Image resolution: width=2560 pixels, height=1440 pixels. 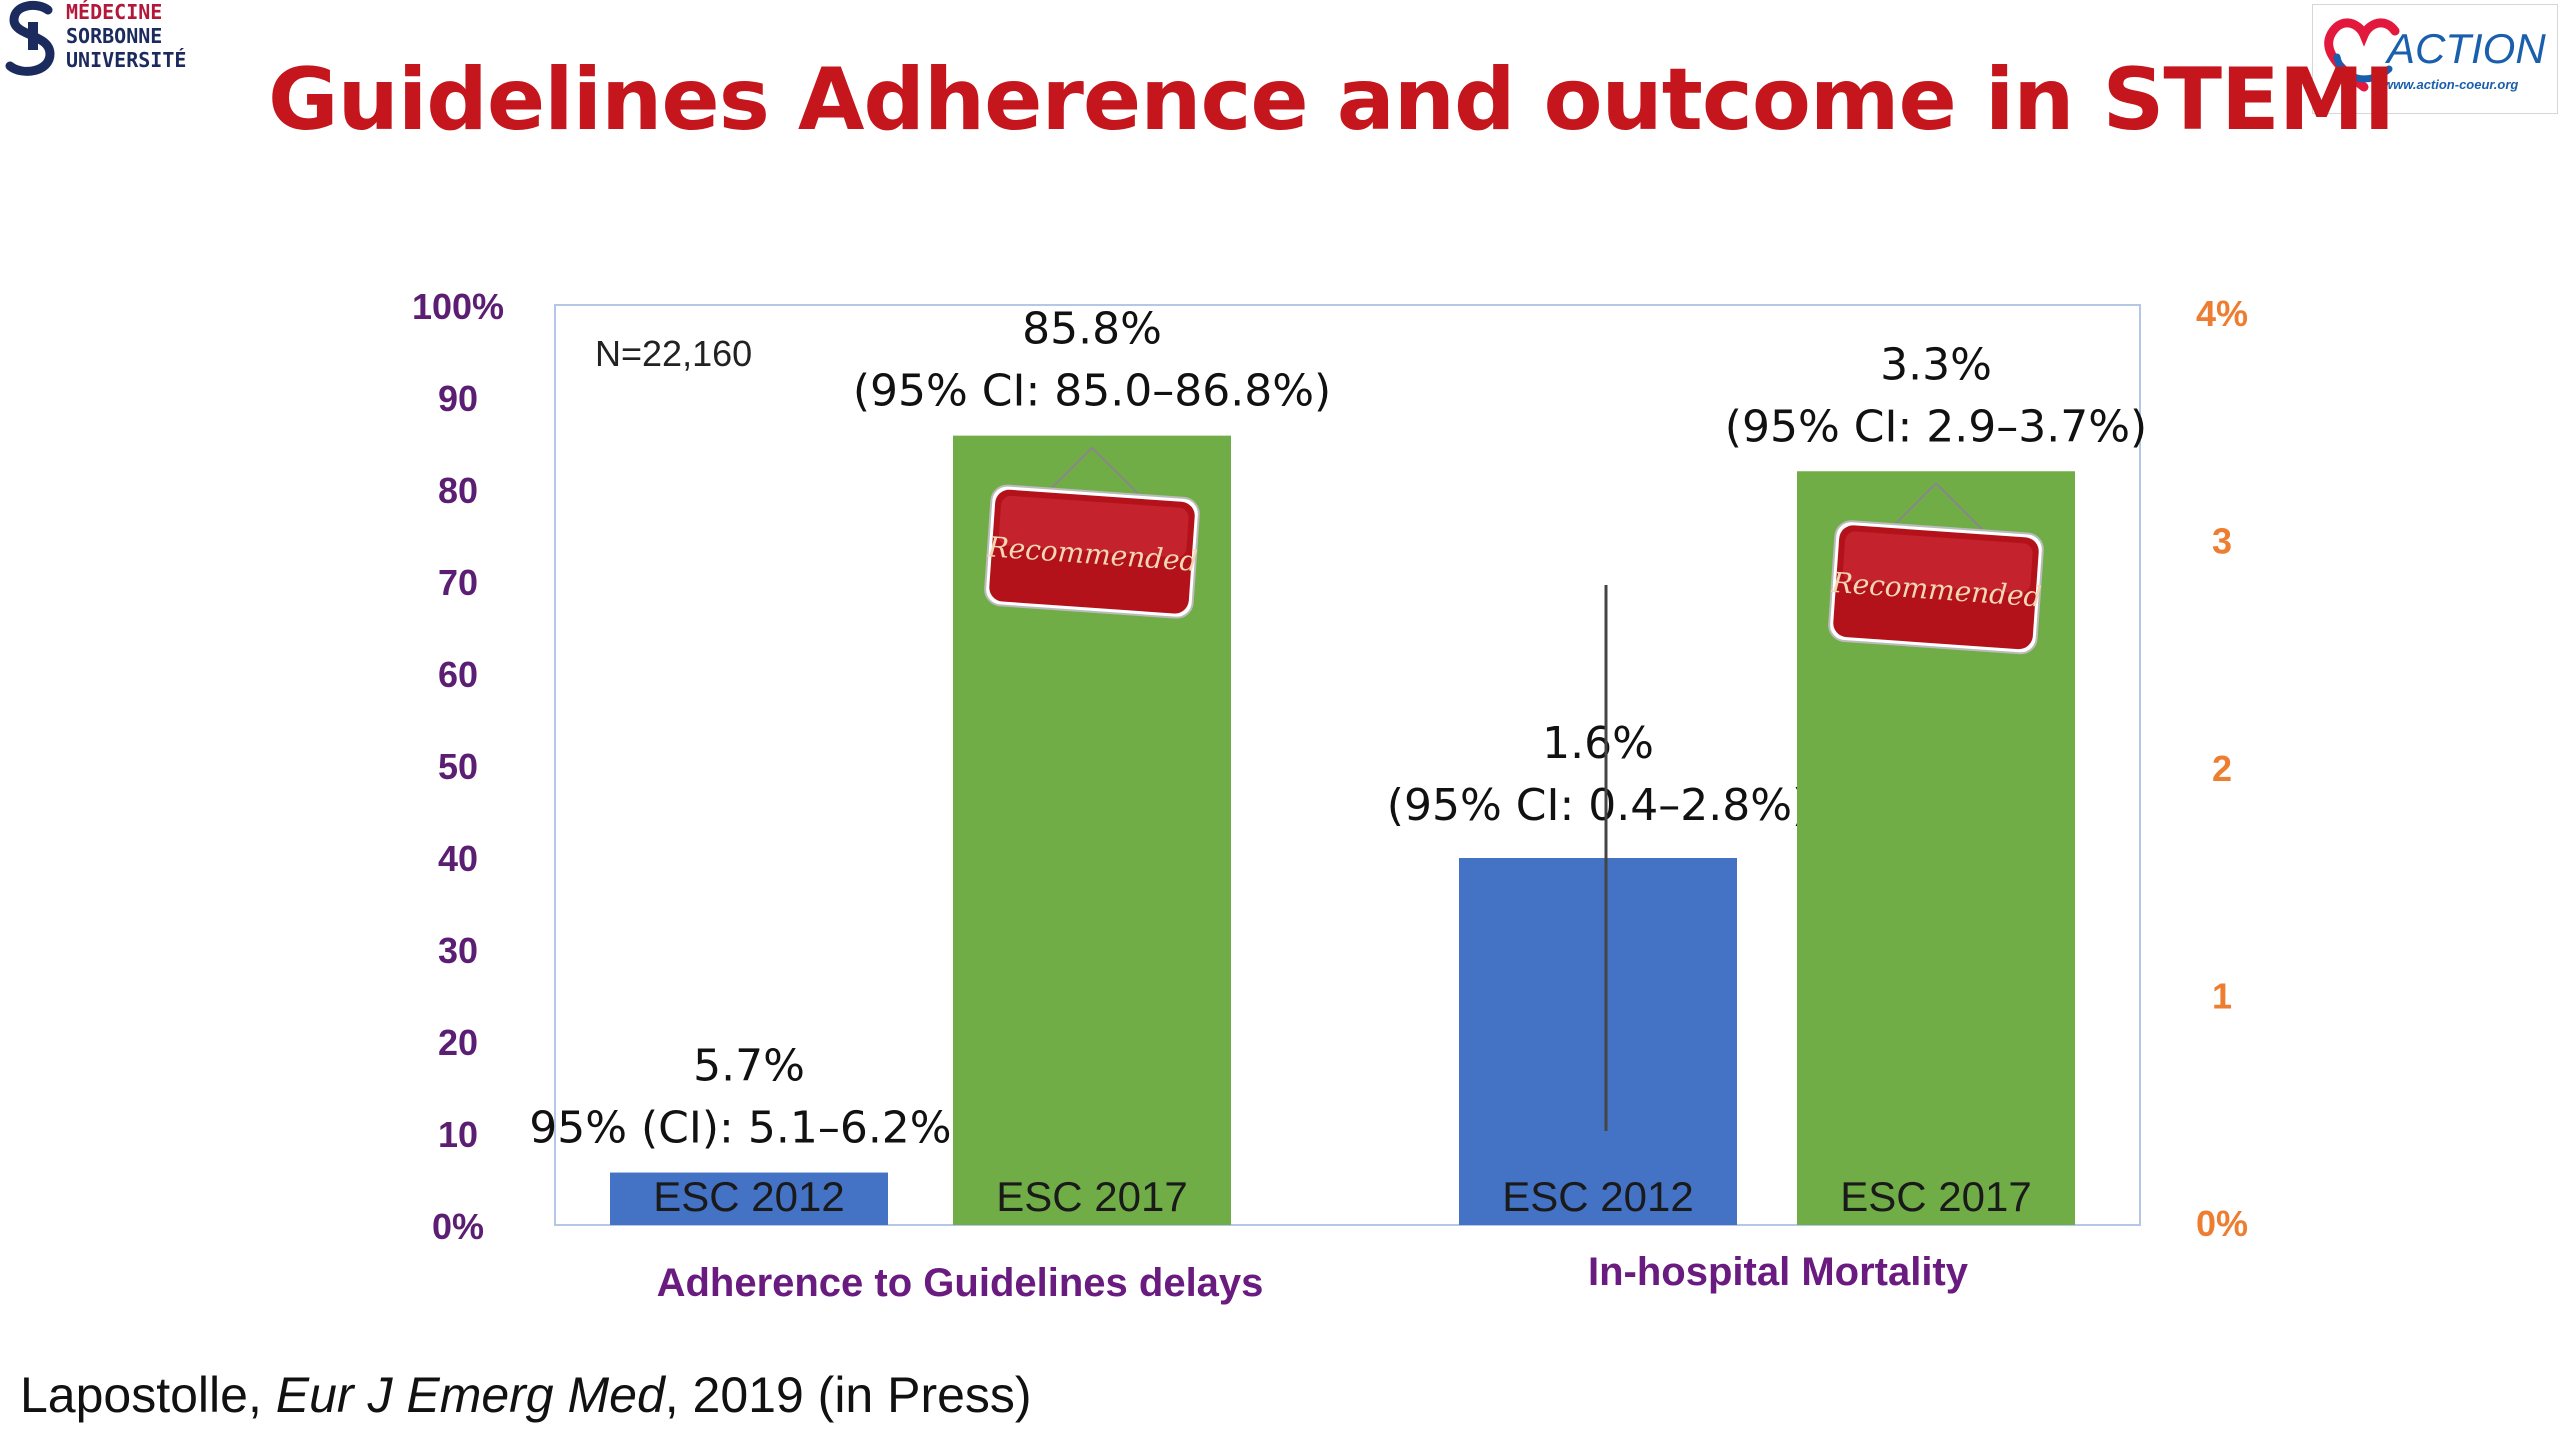 I want to click on bar-ci-label: (95% CI: 85.0–86.8%), so click(x=1092, y=391).